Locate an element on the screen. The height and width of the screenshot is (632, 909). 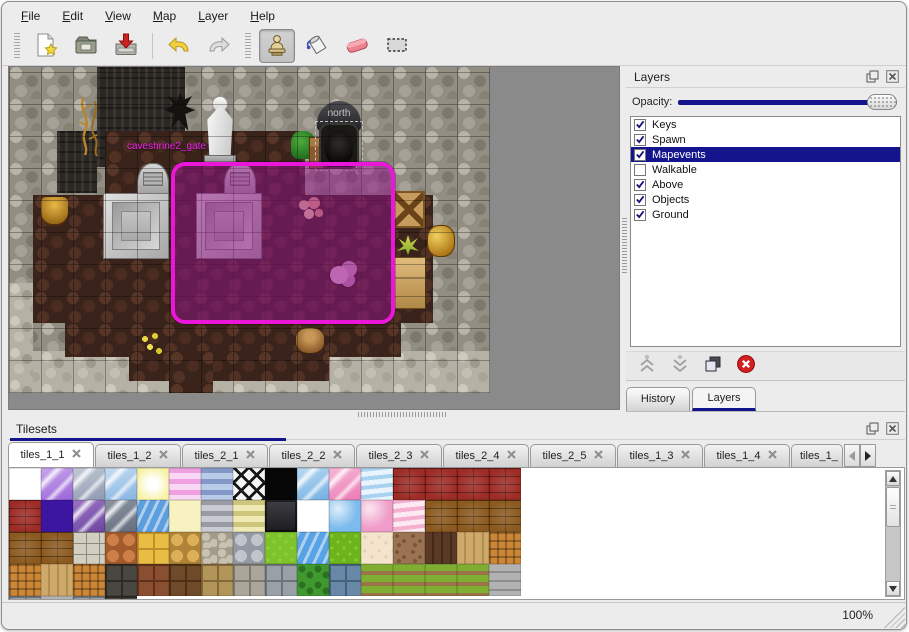
layer-row-keys: Keys is located at coordinates (765, 124).